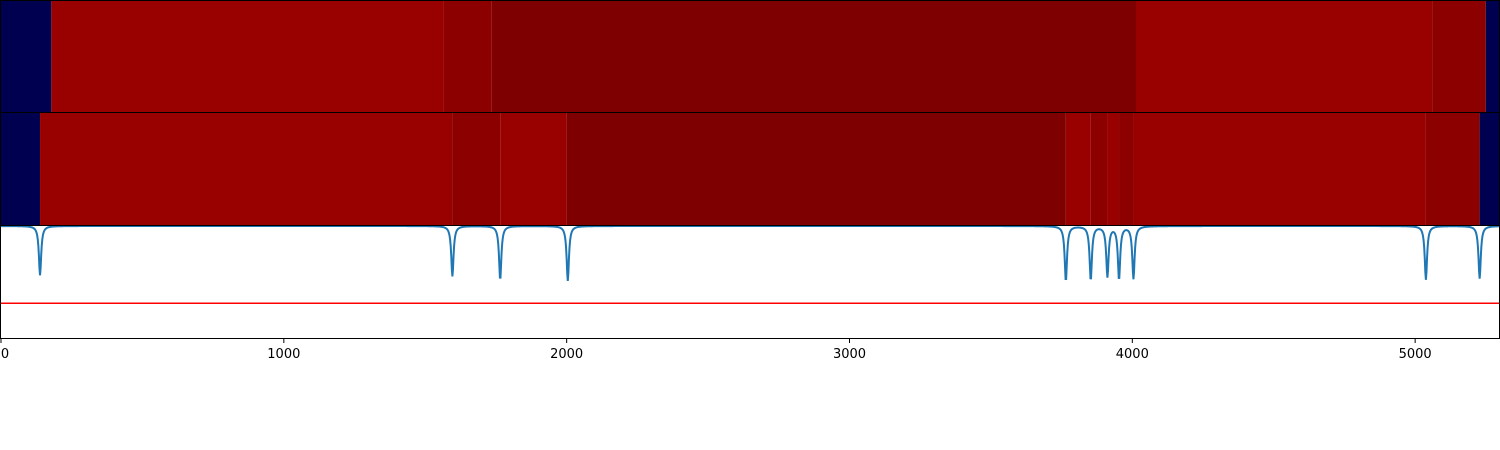  I want to click on x-axis: 0 1000 2000 3000 4000 5000, so click(716, 350).